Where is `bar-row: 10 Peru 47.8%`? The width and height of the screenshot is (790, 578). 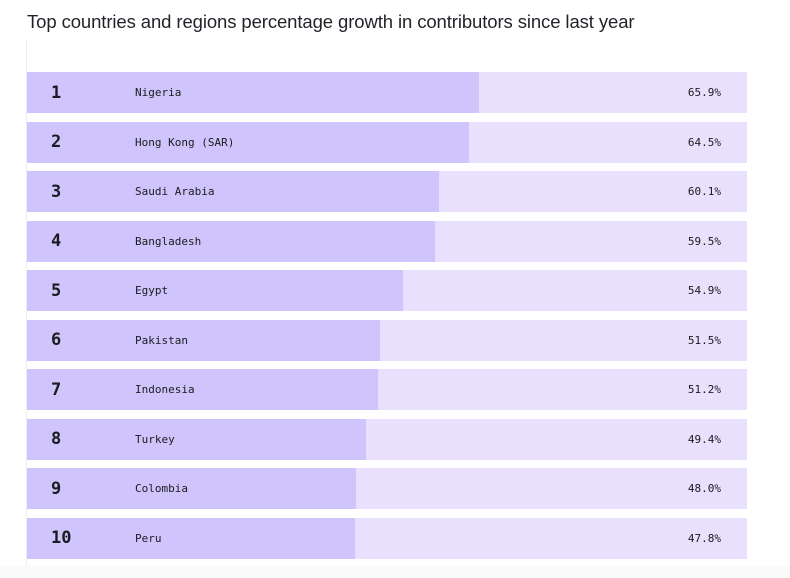 bar-row: 10 Peru 47.8% is located at coordinates (387, 538).